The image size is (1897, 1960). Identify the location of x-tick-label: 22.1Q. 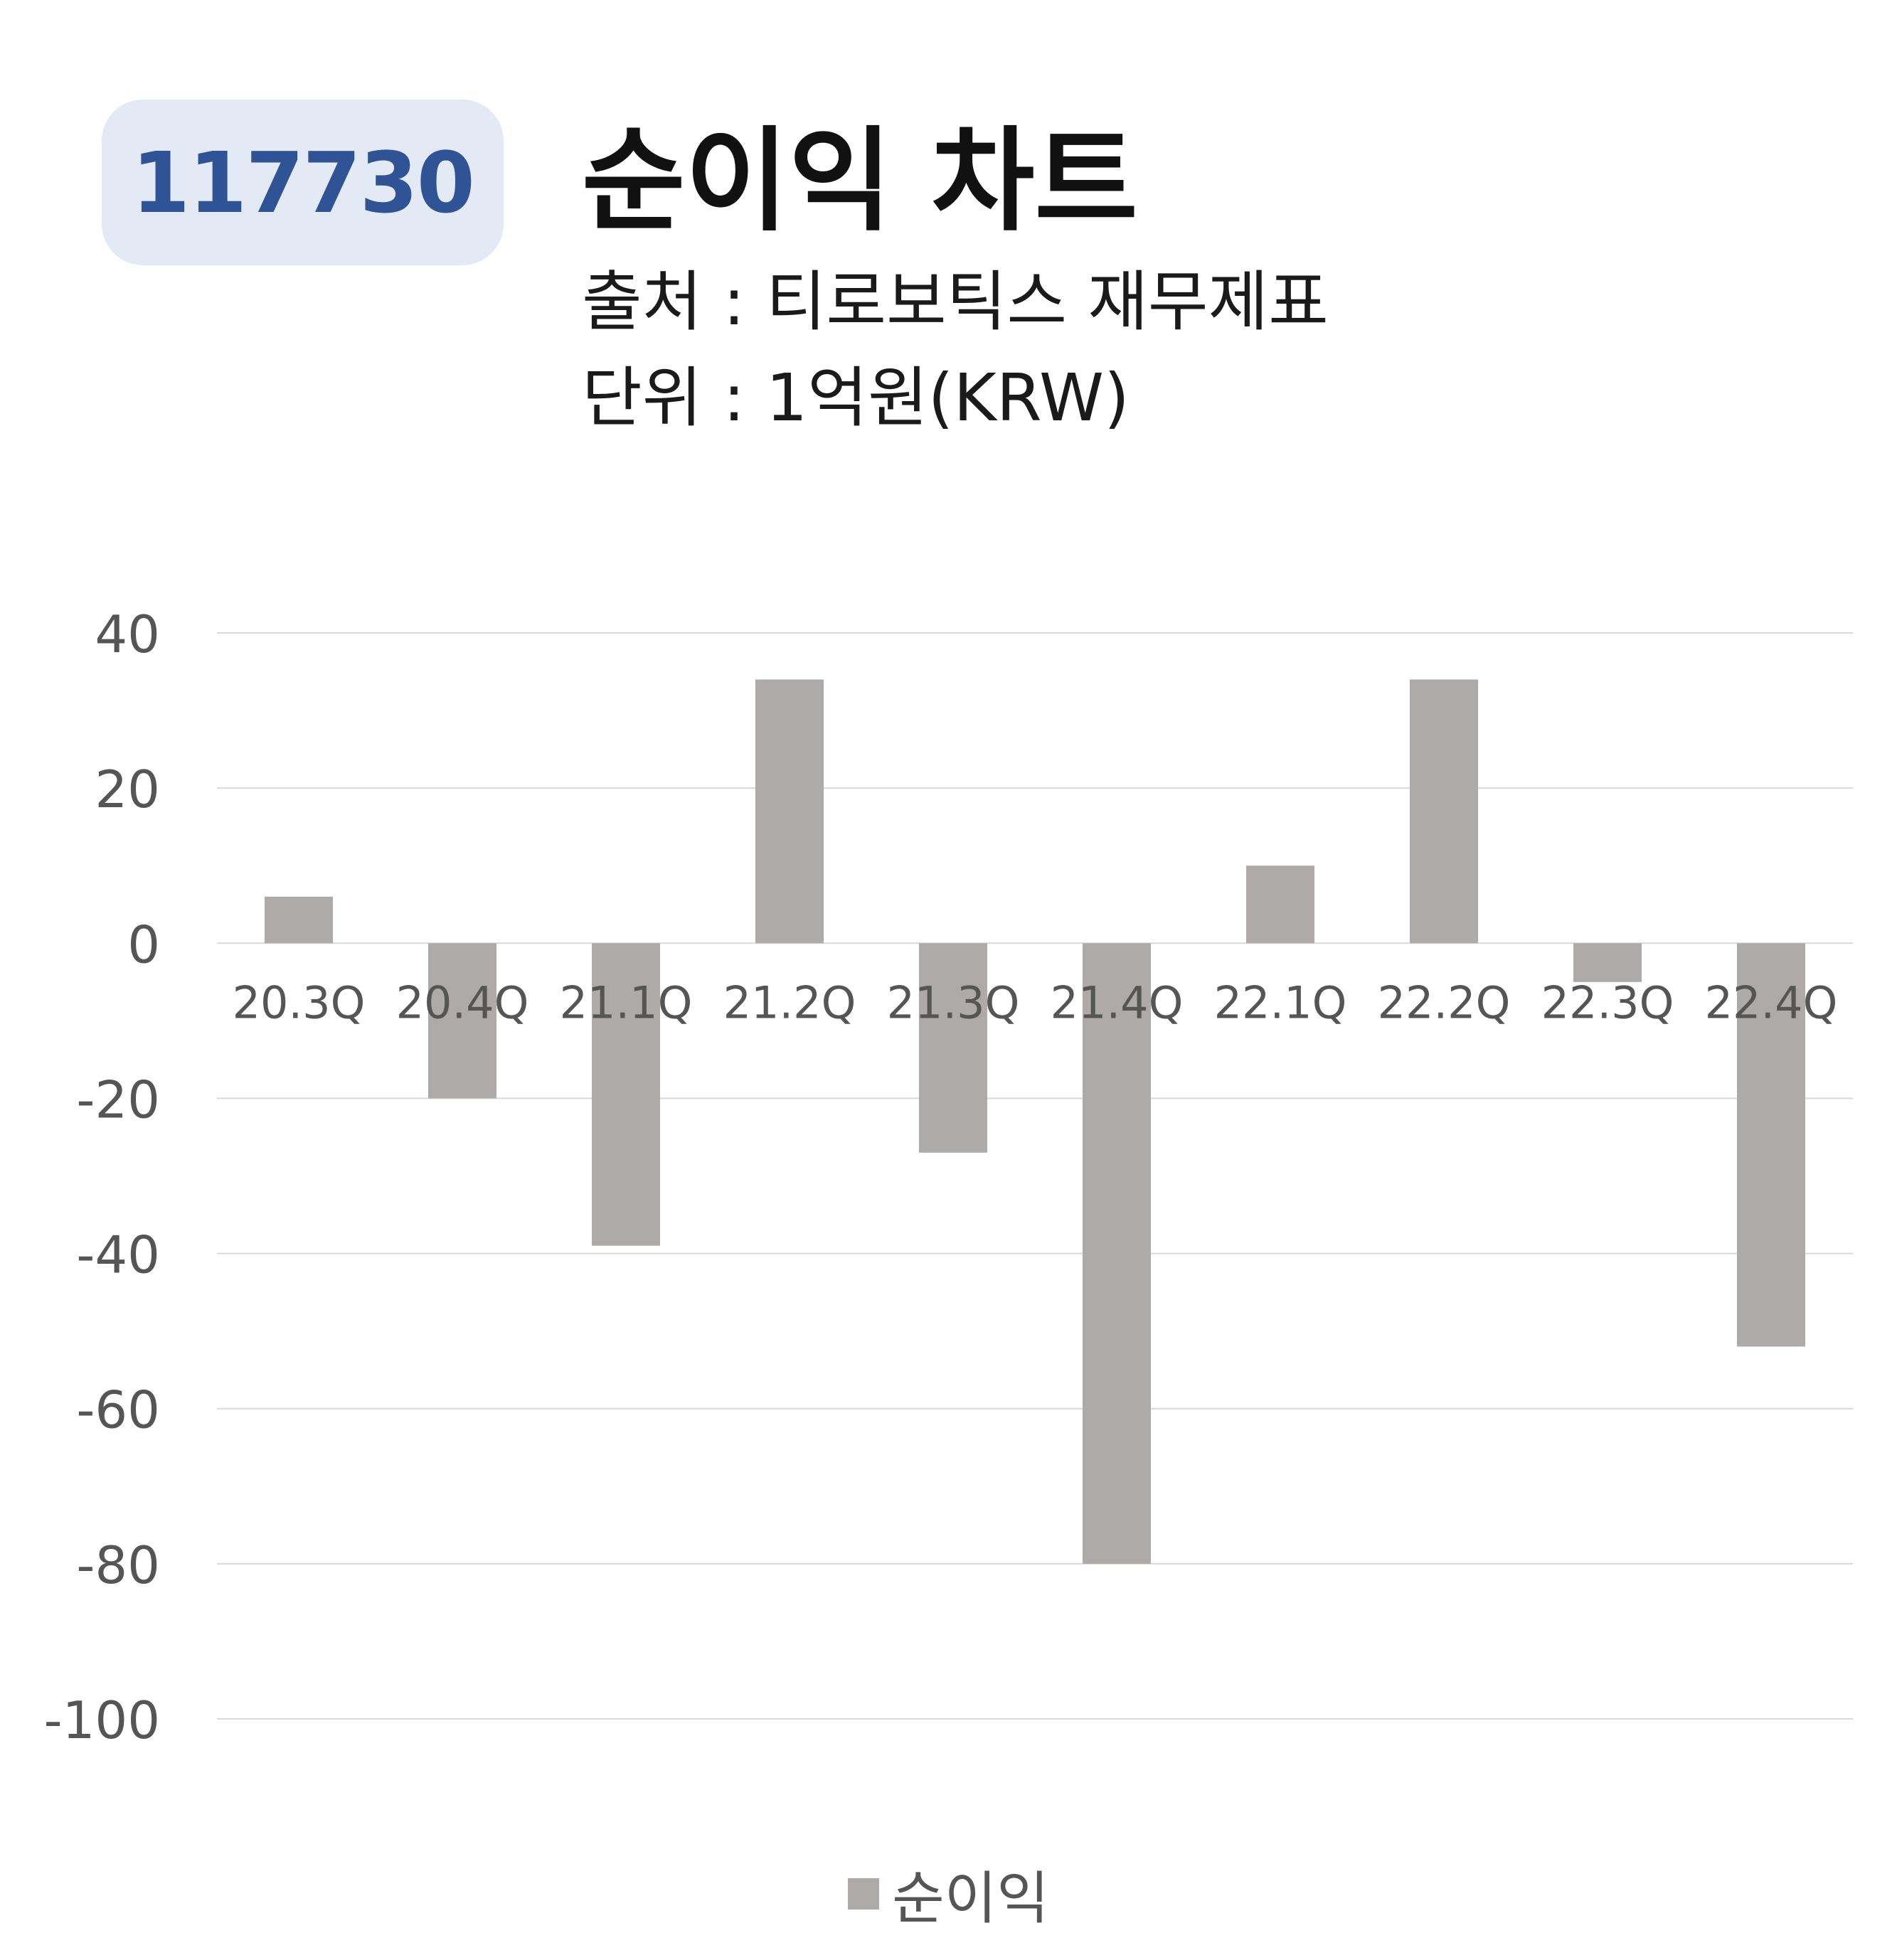
(1280, 1002).